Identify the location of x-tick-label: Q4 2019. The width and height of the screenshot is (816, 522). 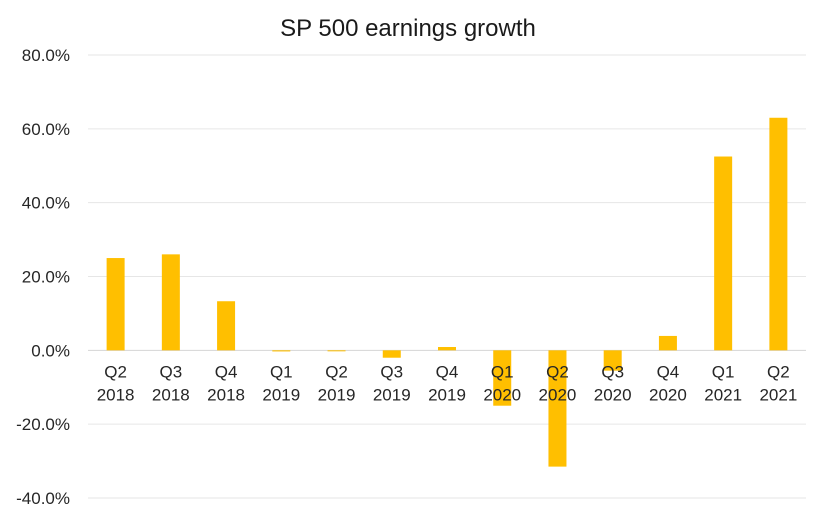
(447, 383).